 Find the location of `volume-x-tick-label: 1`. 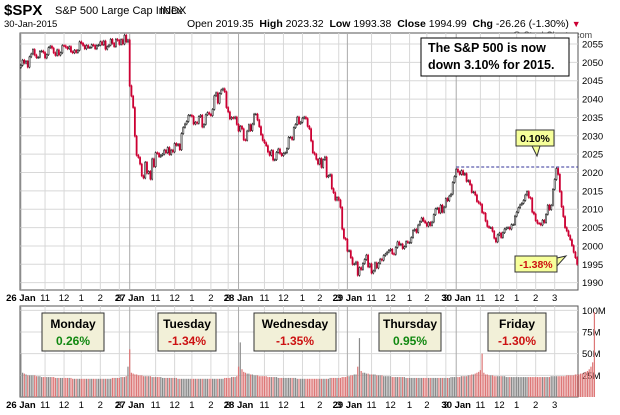

volume-x-tick-label: 1 is located at coordinates (516, 405).